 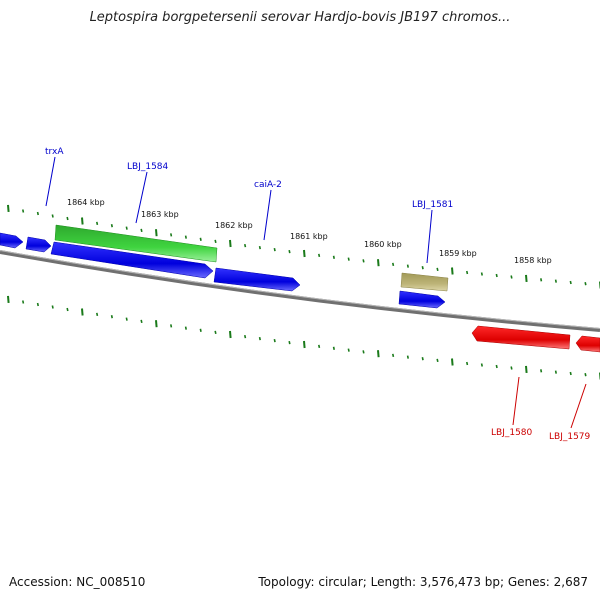 What do you see at coordinates (303, 337) in the screenshot?
I see `ticks-inner` at bounding box center [303, 337].